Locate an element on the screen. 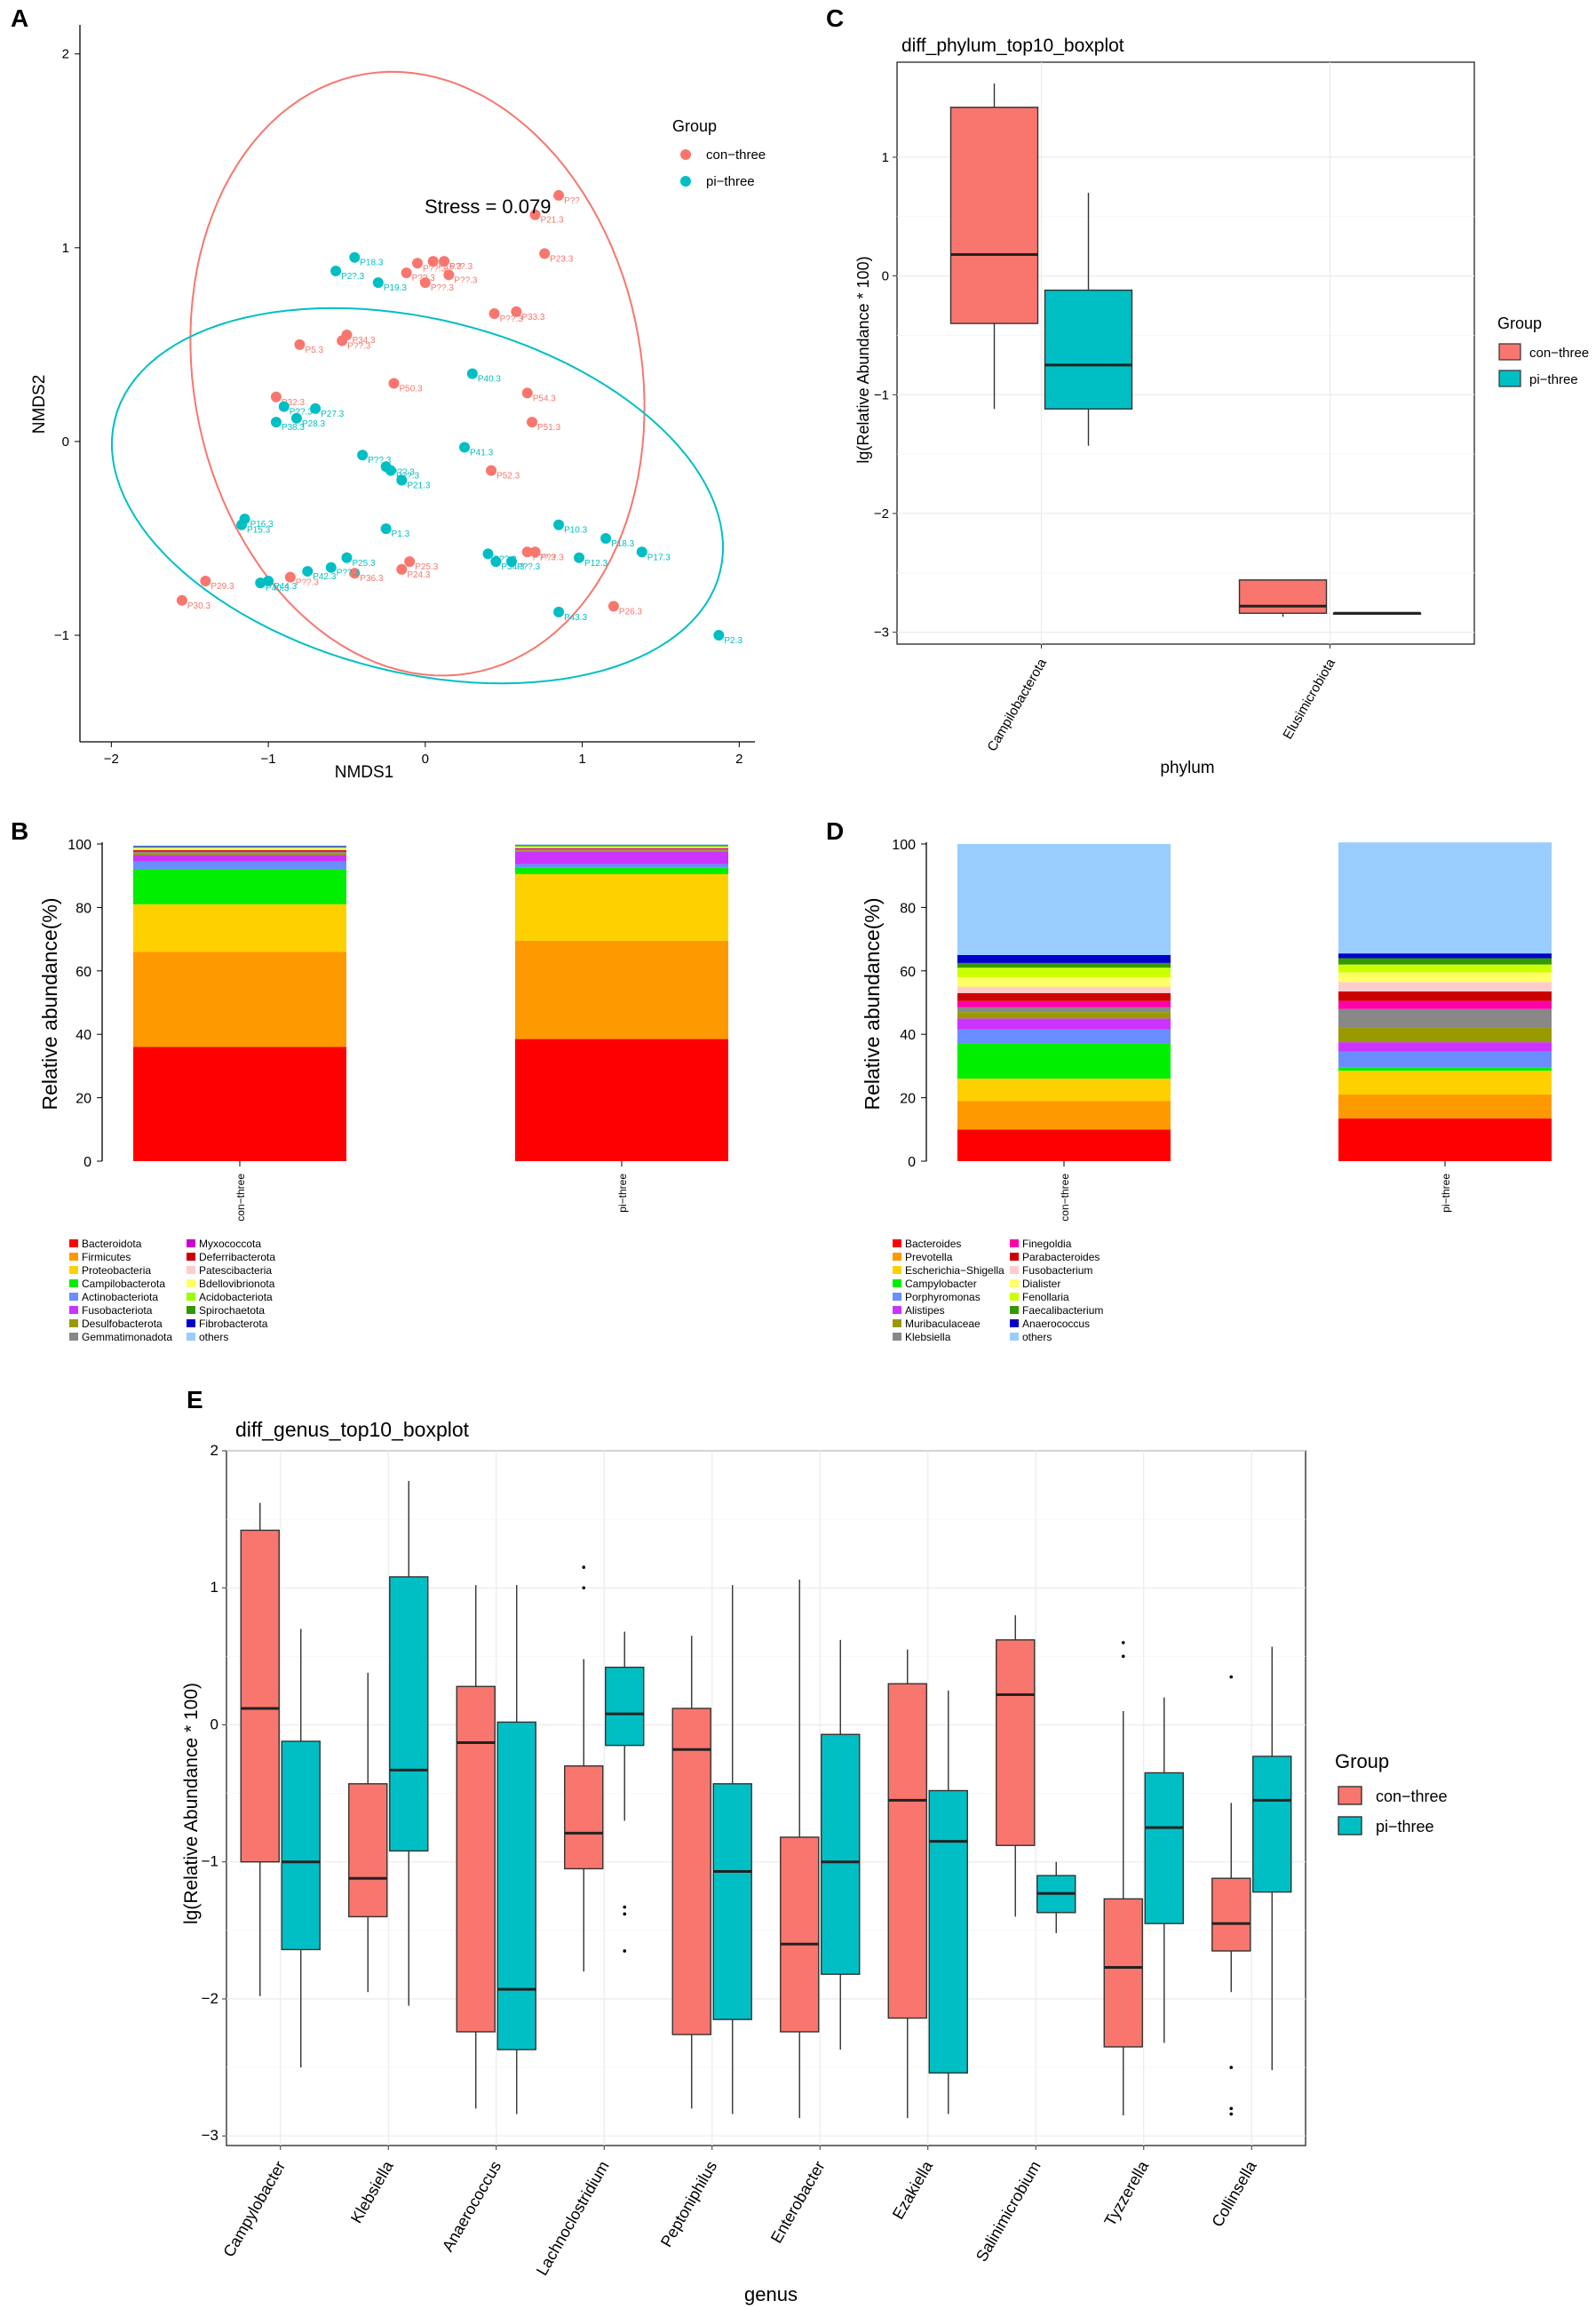  chart-title-e: diff_genus_top10_boxplot is located at coordinates (352, 1430).